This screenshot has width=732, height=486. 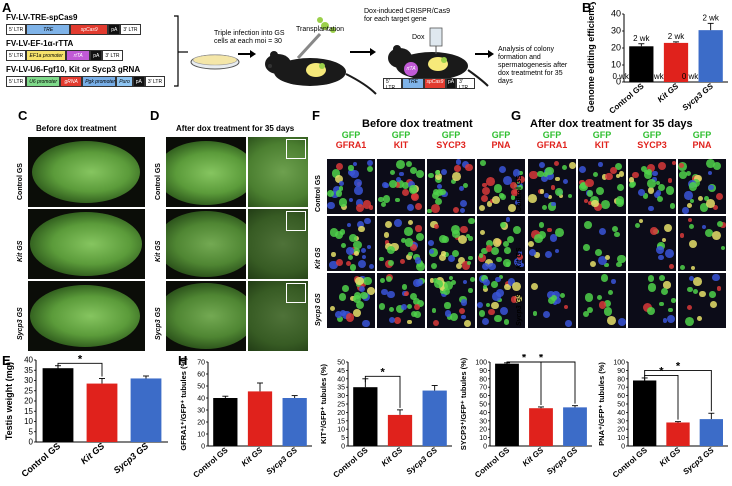 I want to click on ef1a-box: EF1a promoter, so click(x=46, y=55).